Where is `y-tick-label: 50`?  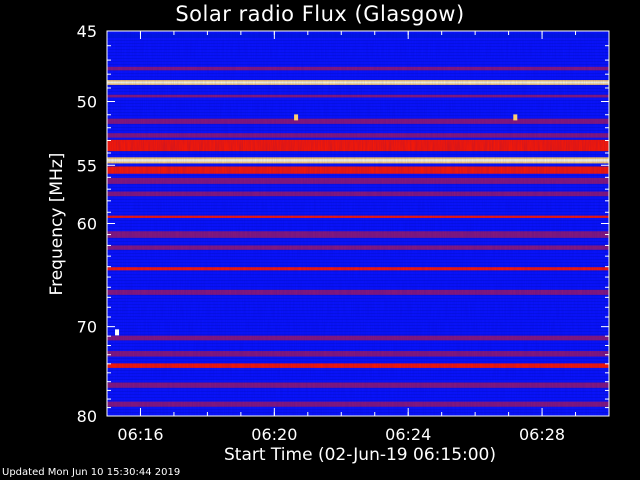
y-tick-label: 50 is located at coordinates (87, 102).